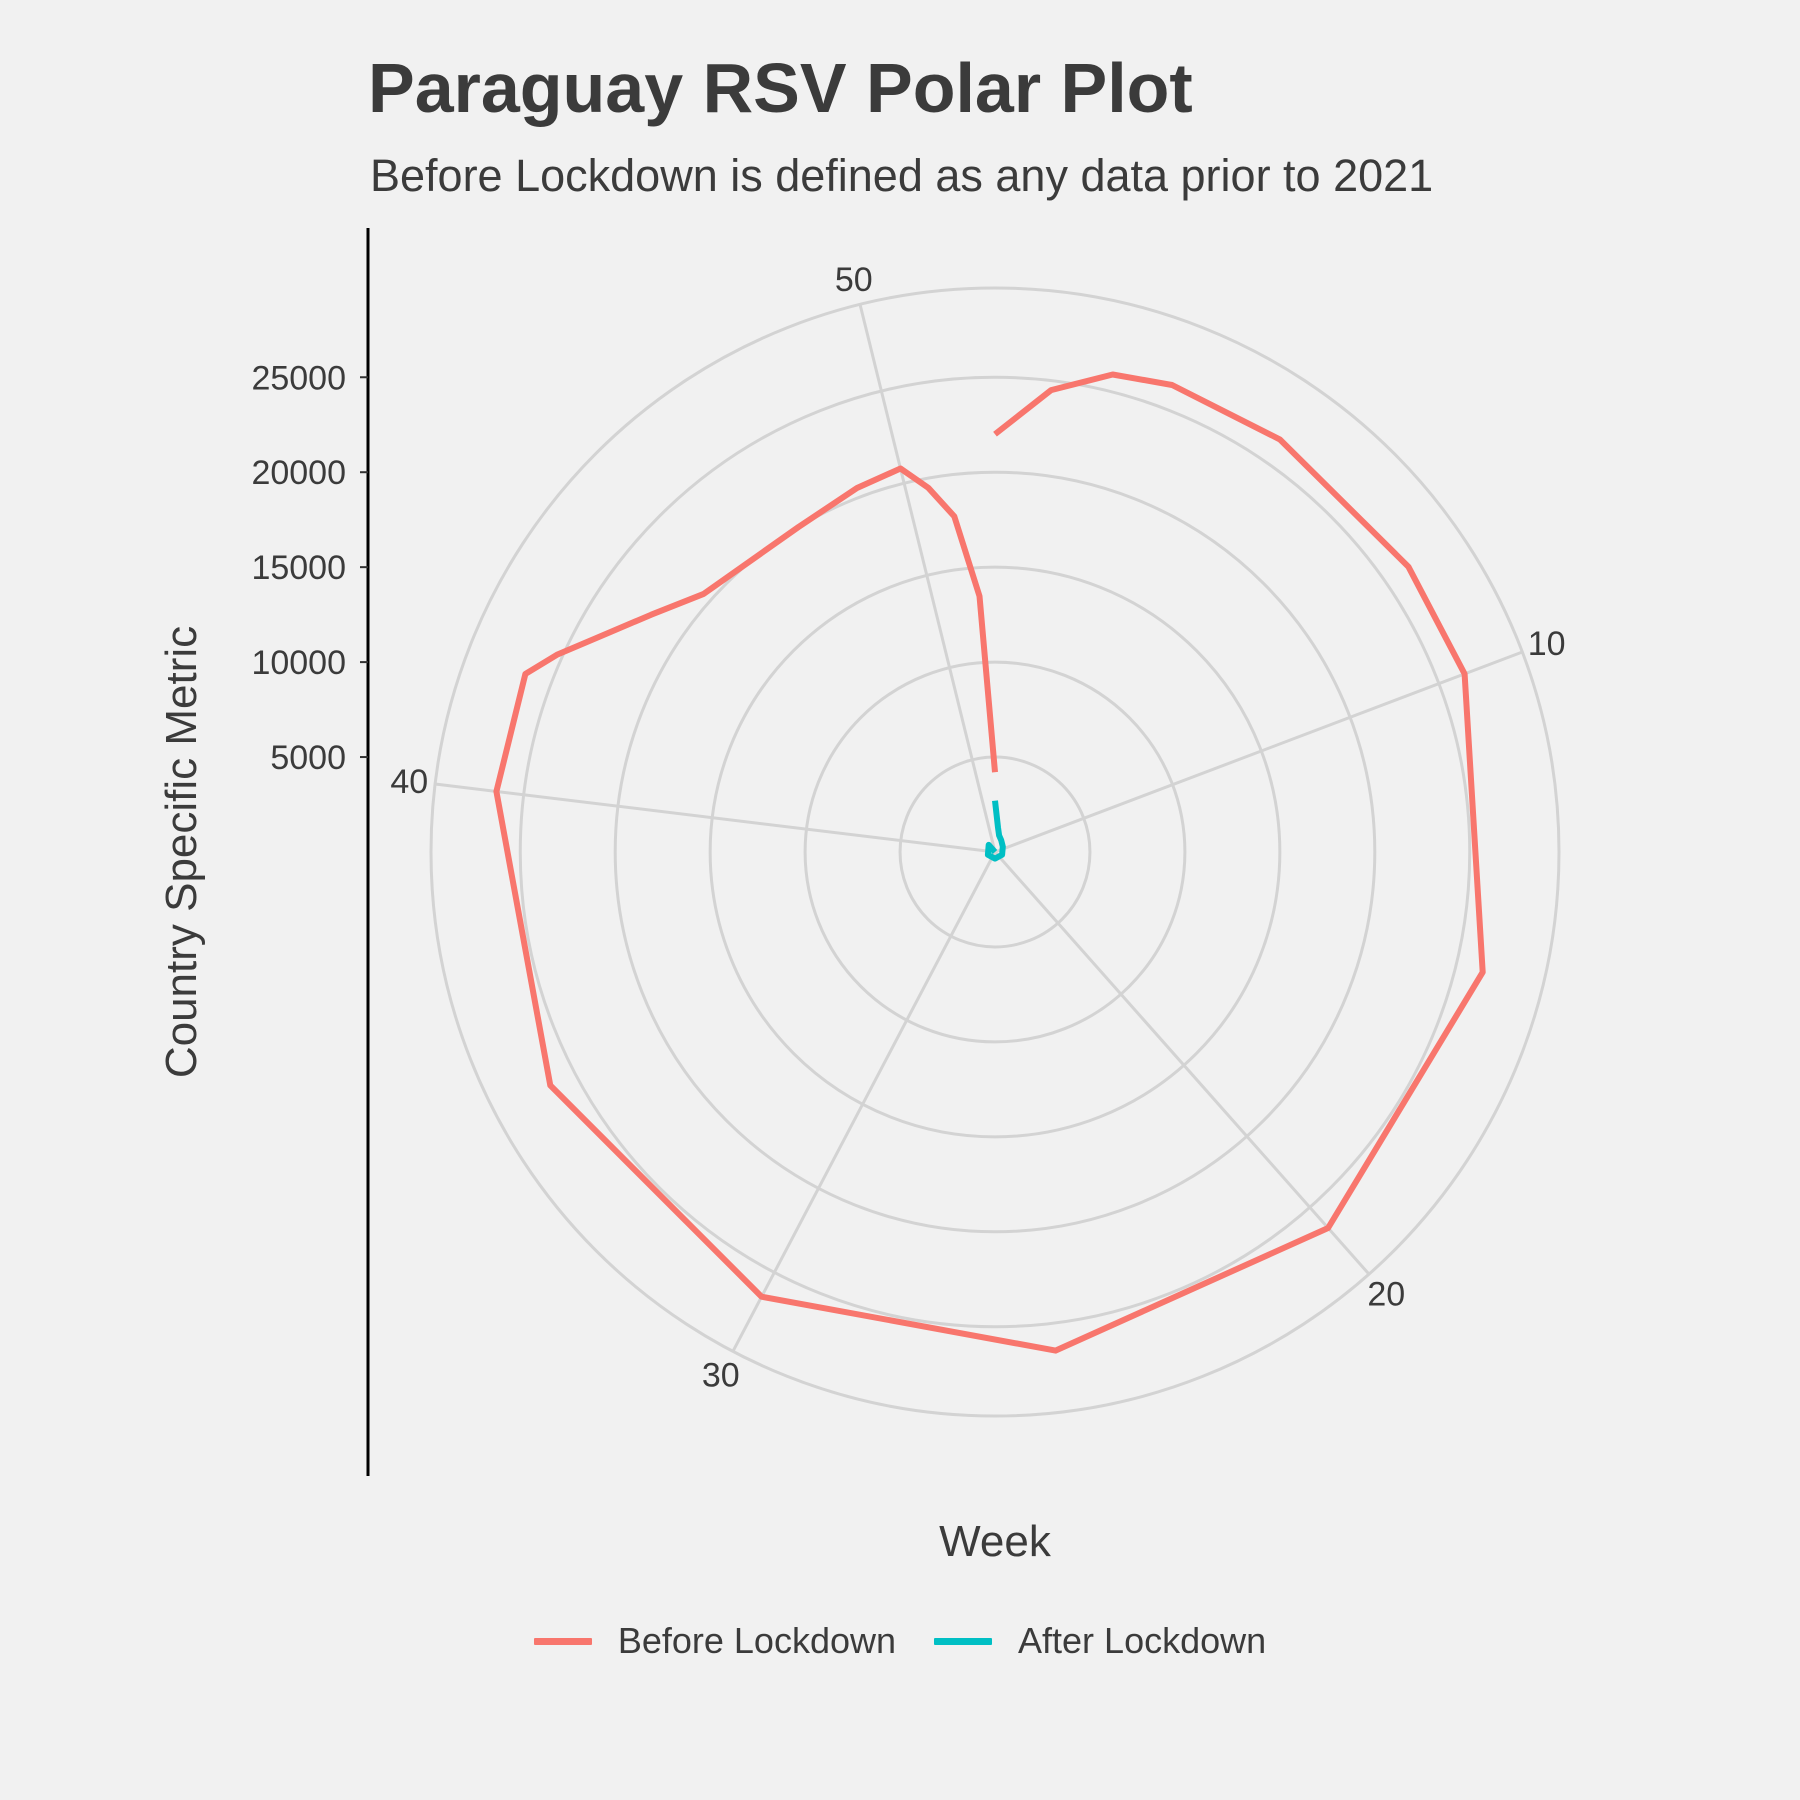 The image size is (1800, 1800). I want to click on y-tick-label: 20000, so click(298, 473).